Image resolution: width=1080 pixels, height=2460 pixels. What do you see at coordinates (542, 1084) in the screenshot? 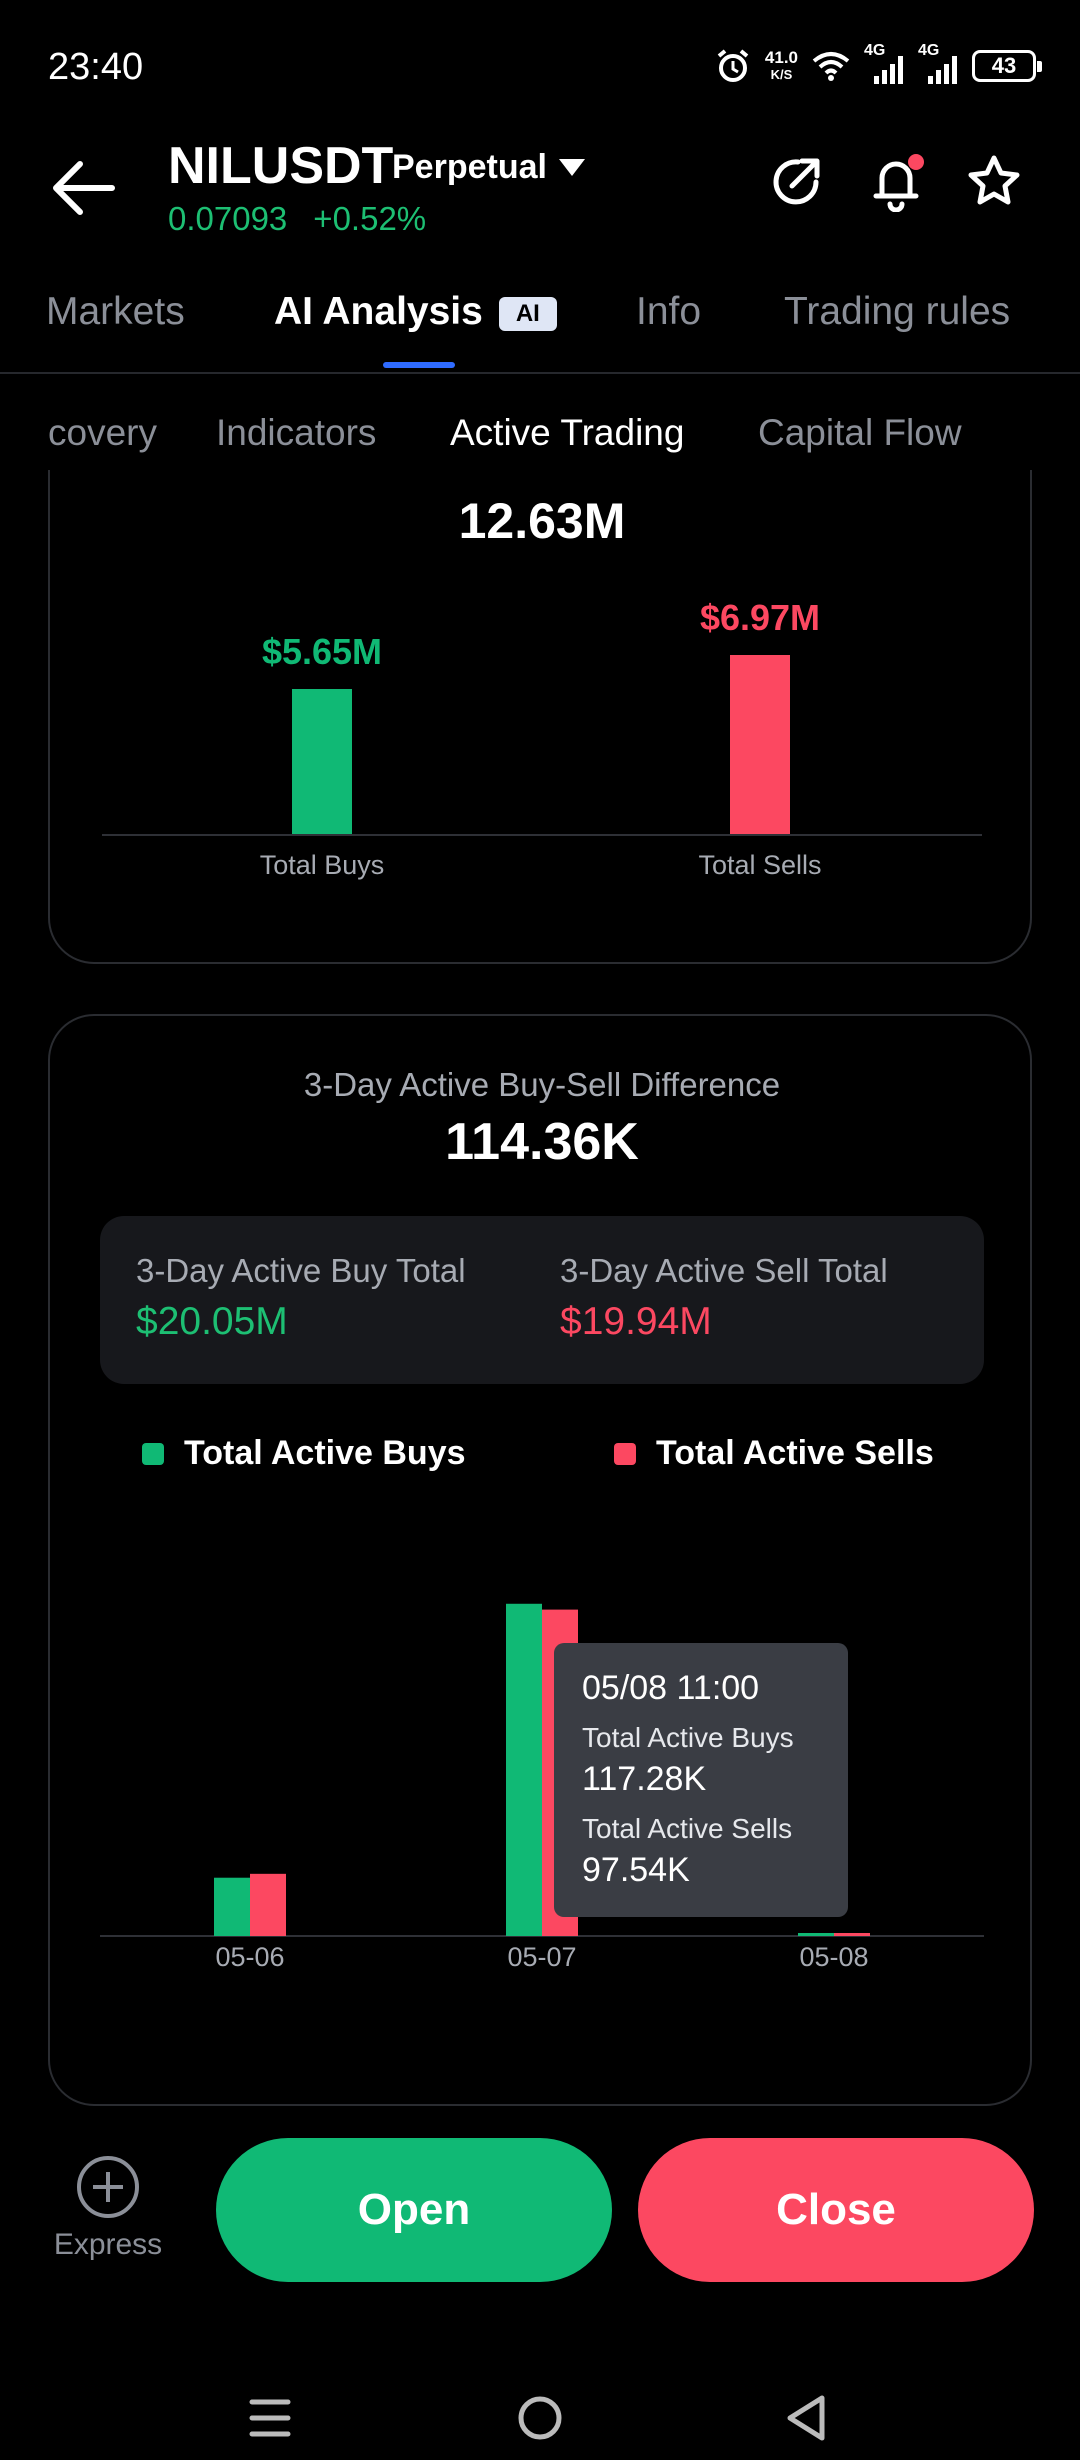
I see `difference-title: 3-Day Active Buy-Sell Difference` at bounding box center [542, 1084].